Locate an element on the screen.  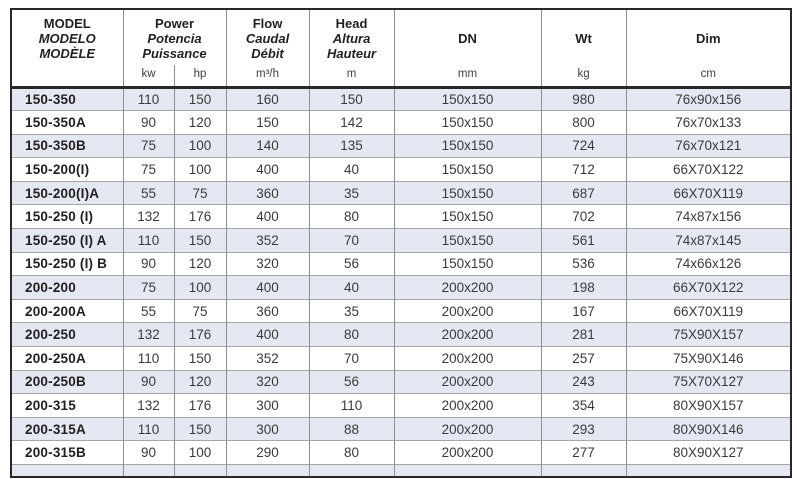
header-flow-fr: Débit is located at coordinates (267, 53).